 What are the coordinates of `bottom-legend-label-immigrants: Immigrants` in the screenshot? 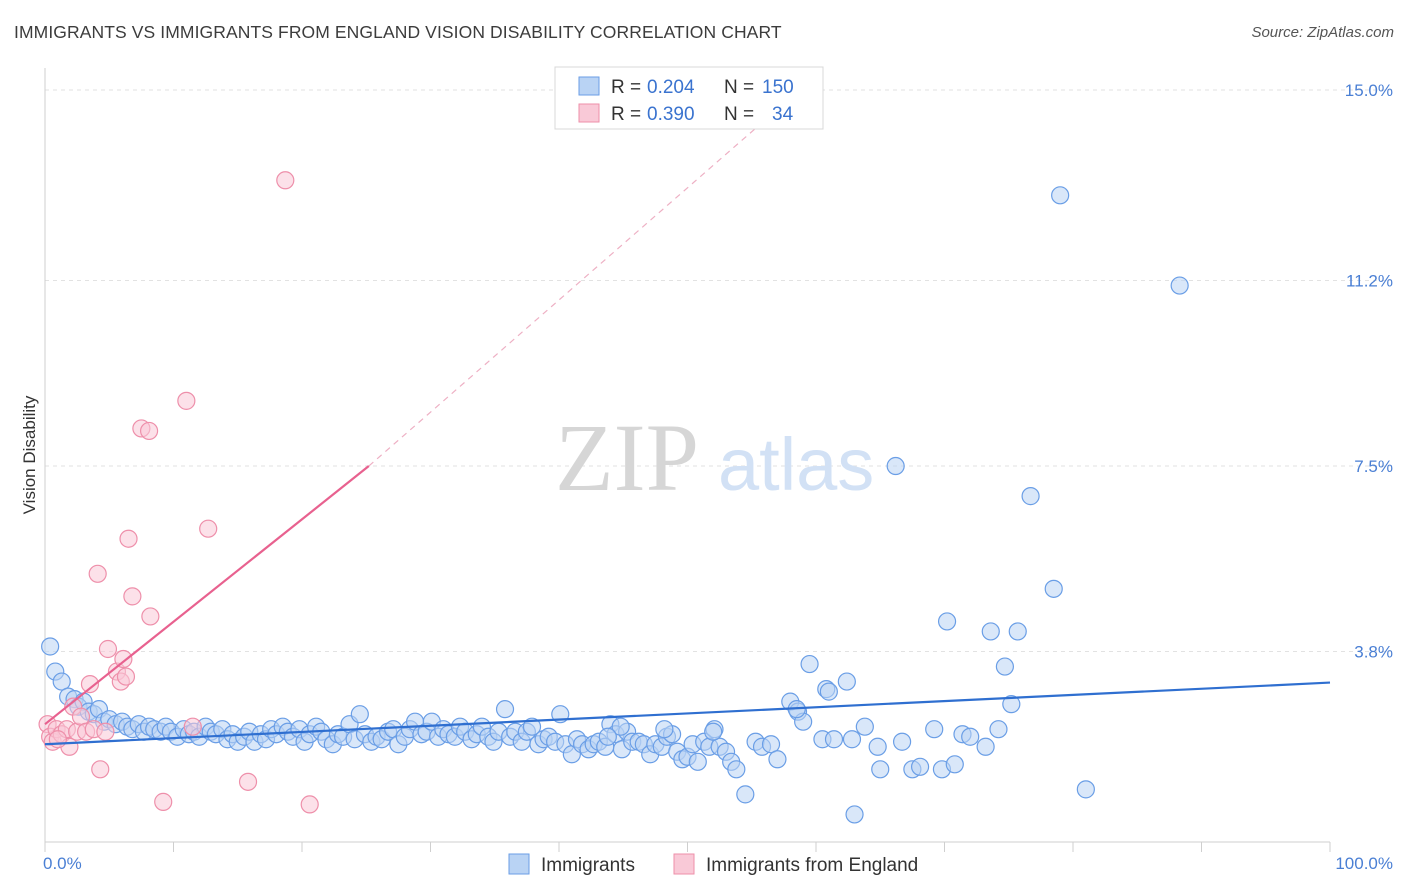 It's located at (588, 865).